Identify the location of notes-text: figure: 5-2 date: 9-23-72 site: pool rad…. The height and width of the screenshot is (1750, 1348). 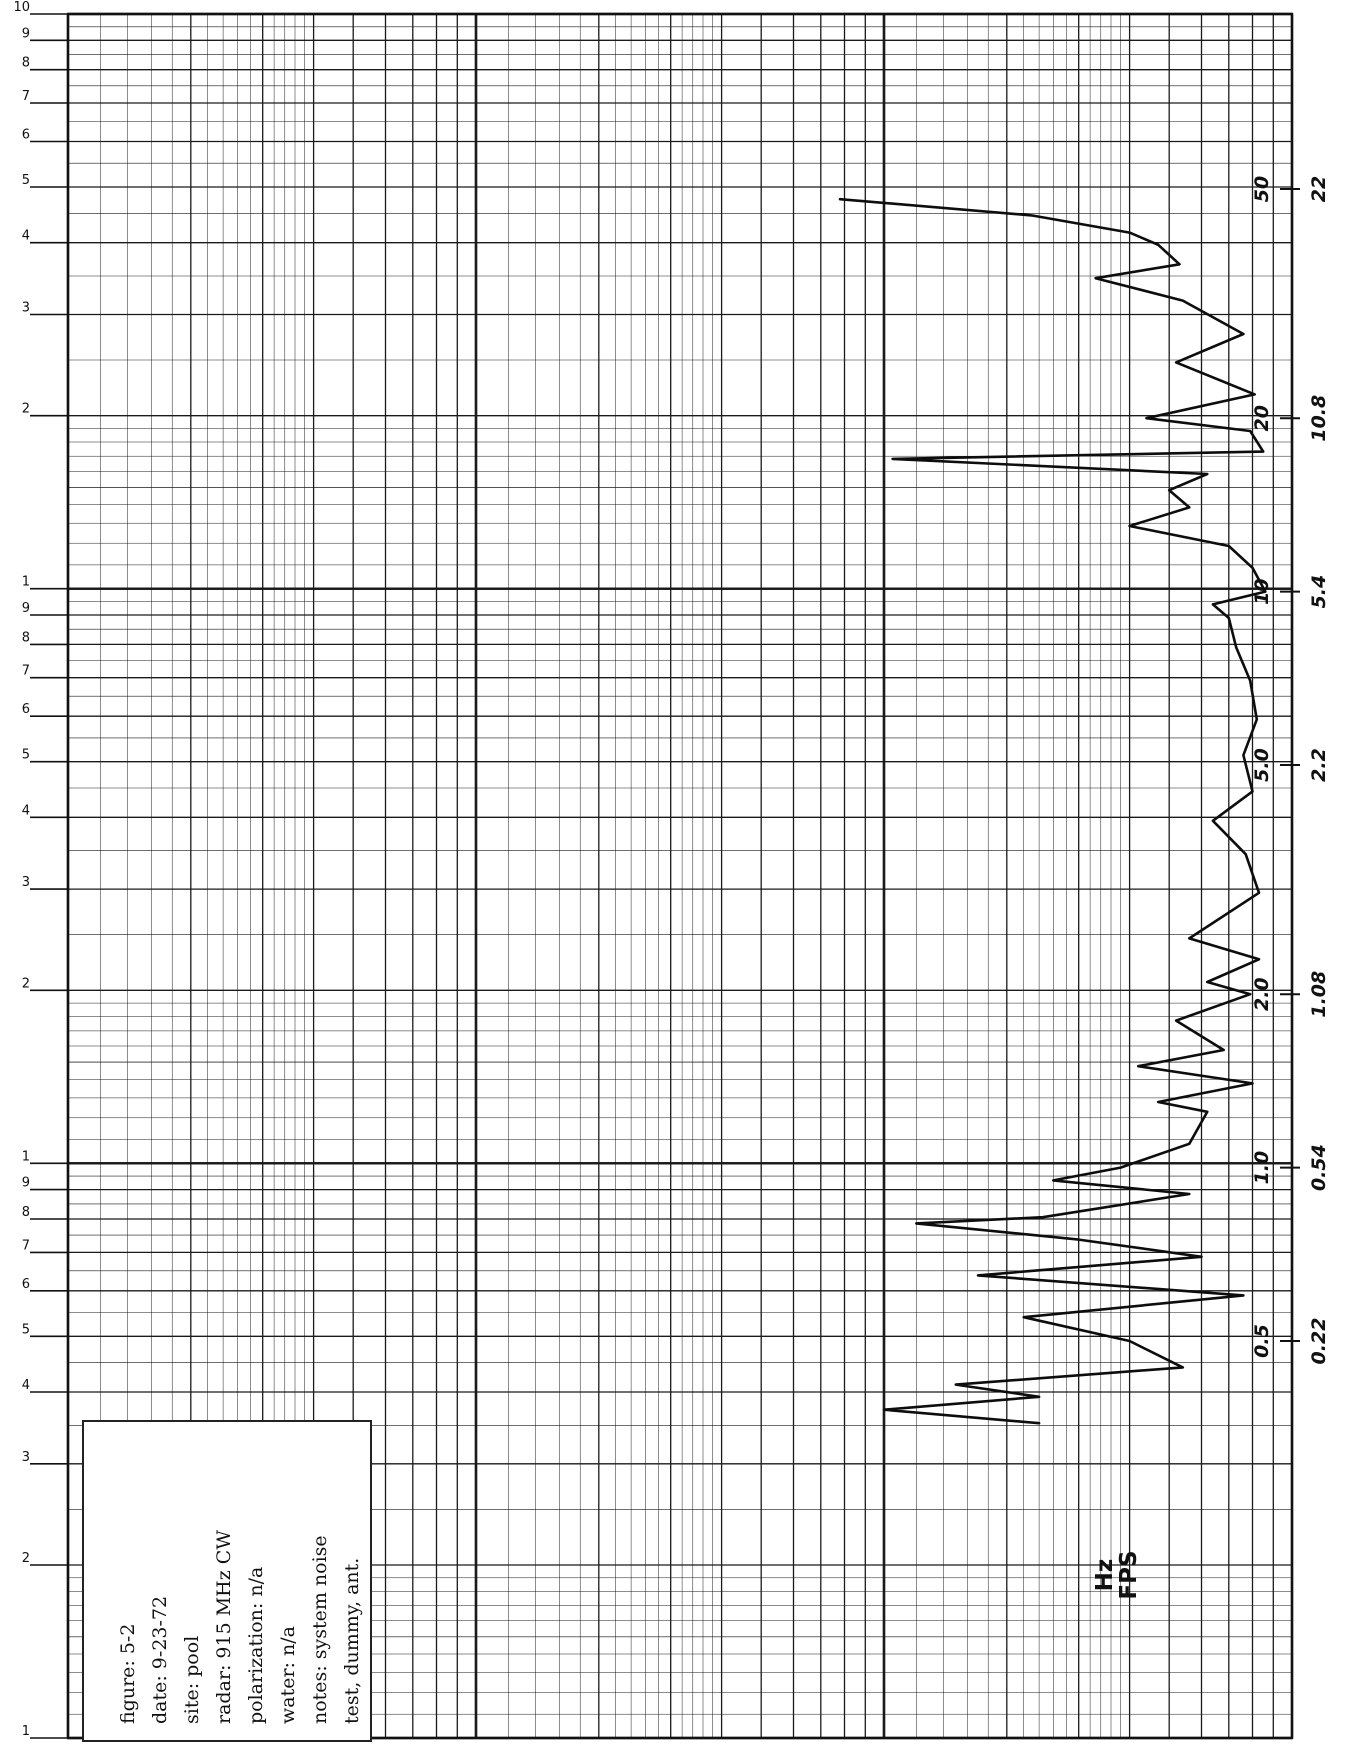
(240, 1574).